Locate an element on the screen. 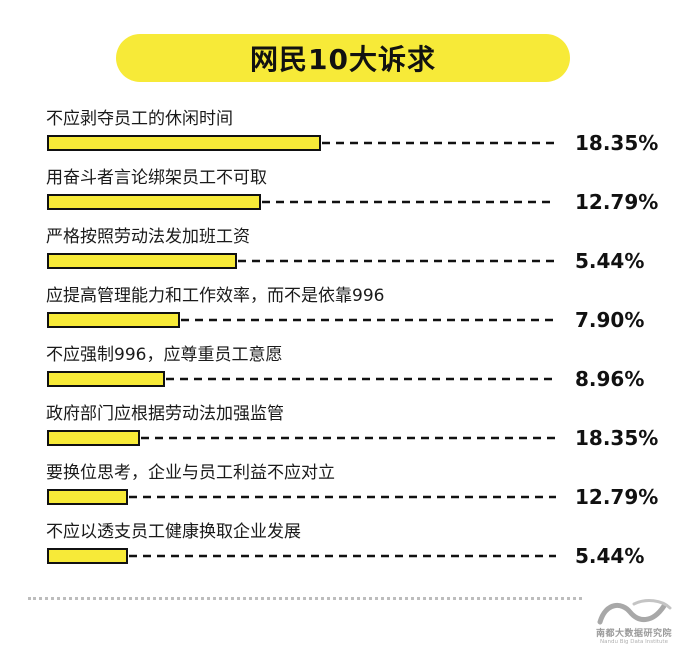 This screenshot has height=667, width=690. category-label: 要换位思考，企业与员工利益不应对立 is located at coordinates (190, 473).